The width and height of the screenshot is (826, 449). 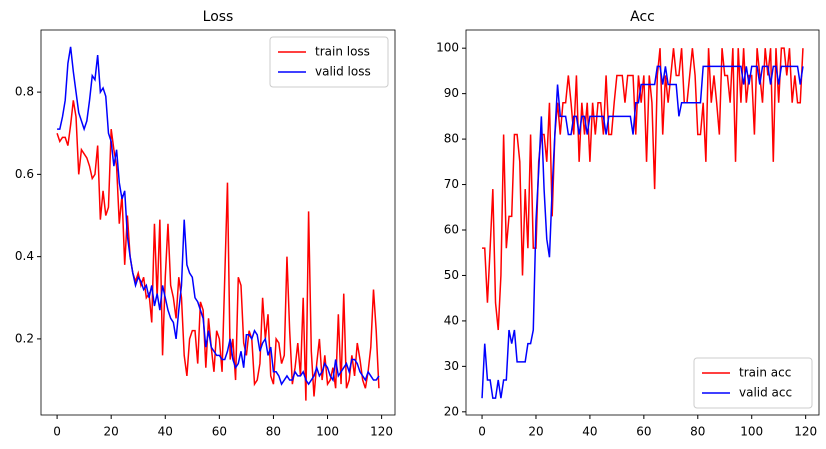 What do you see at coordinates (451, 93) in the screenshot?
I see `y-tick-label: 90` at bounding box center [451, 93].